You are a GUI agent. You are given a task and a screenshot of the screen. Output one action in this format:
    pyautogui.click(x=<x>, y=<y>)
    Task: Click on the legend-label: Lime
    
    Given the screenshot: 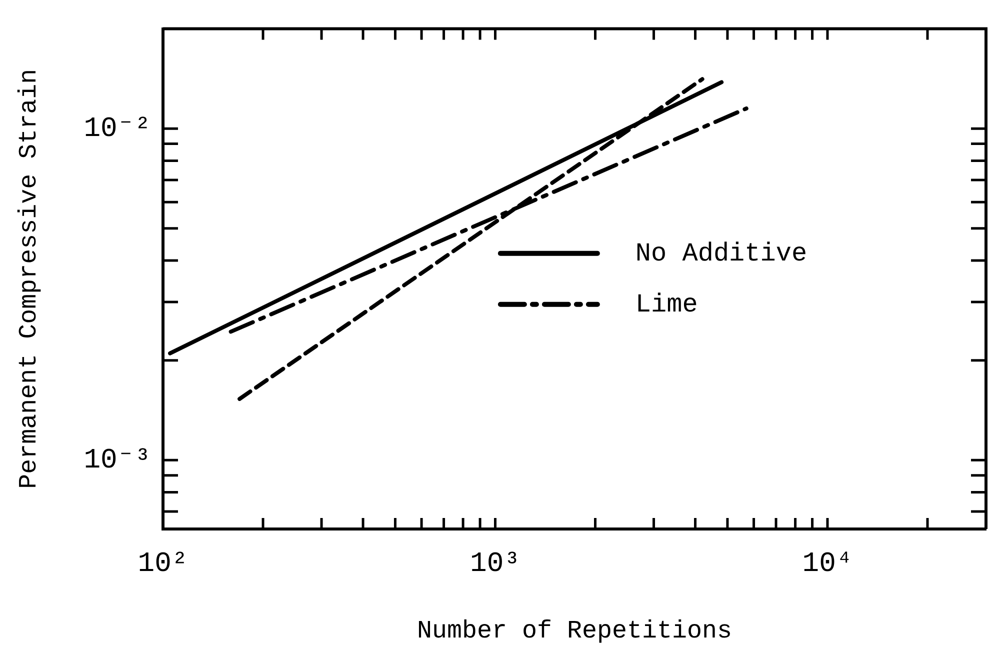 What is the action you would take?
    pyautogui.click(x=666, y=304)
    